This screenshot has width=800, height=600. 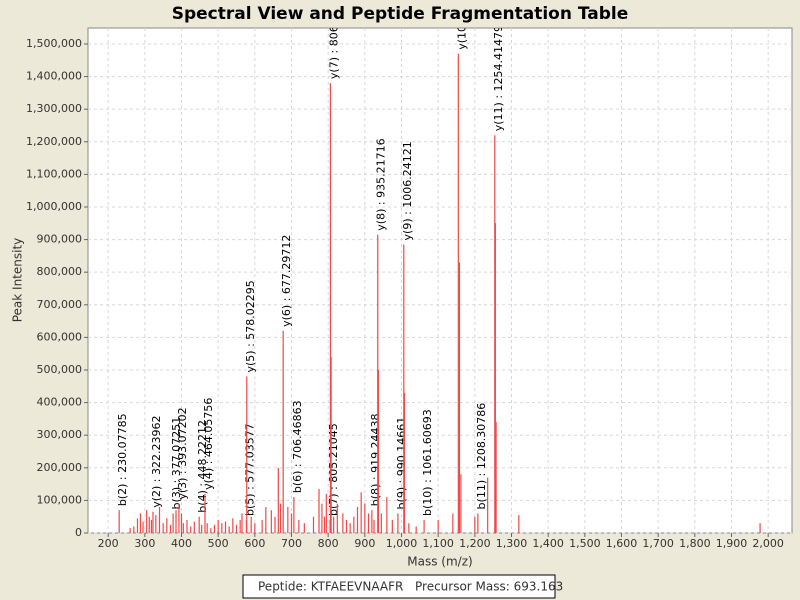 What do you see at coordinates (381, 184) in the screenshot?
I see `peak-label: y(8) : 935.21716` at bounding box center [381, 184].